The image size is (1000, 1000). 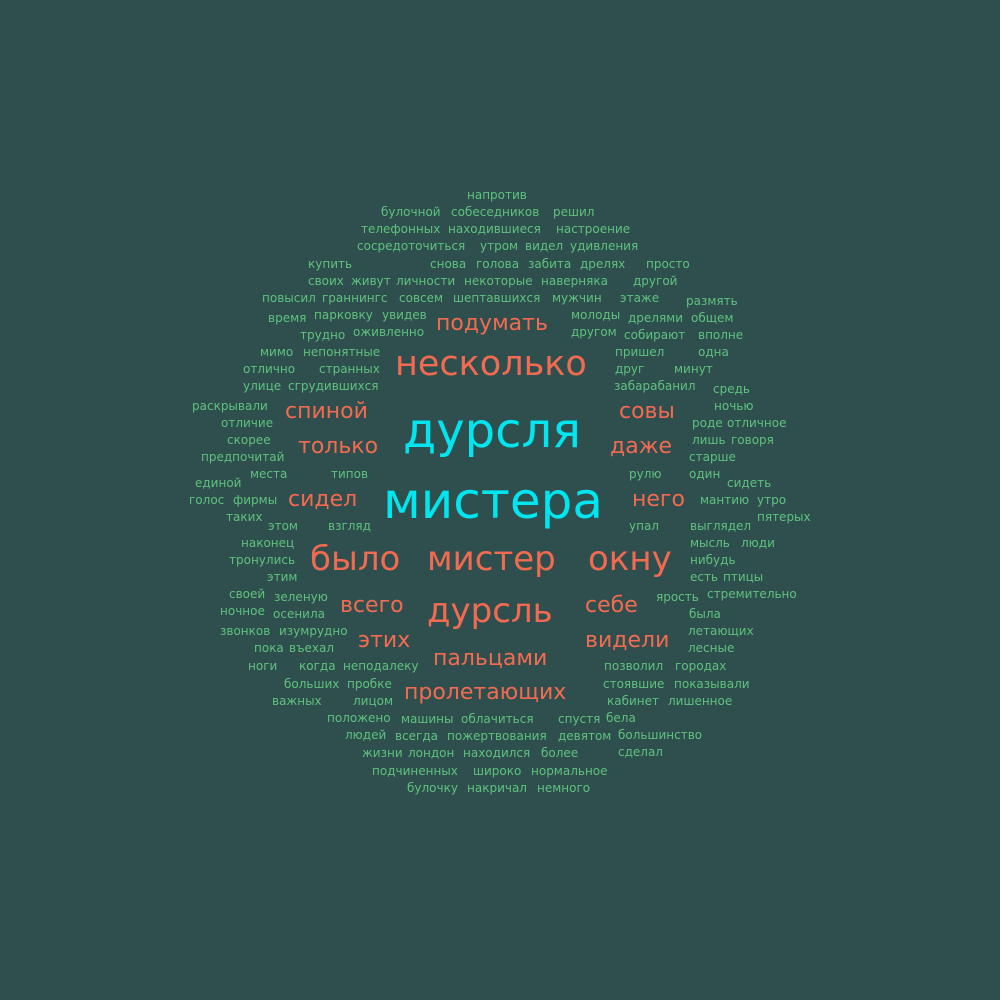 I want to click on cloud-word: всего, so click(x=372, y=605).